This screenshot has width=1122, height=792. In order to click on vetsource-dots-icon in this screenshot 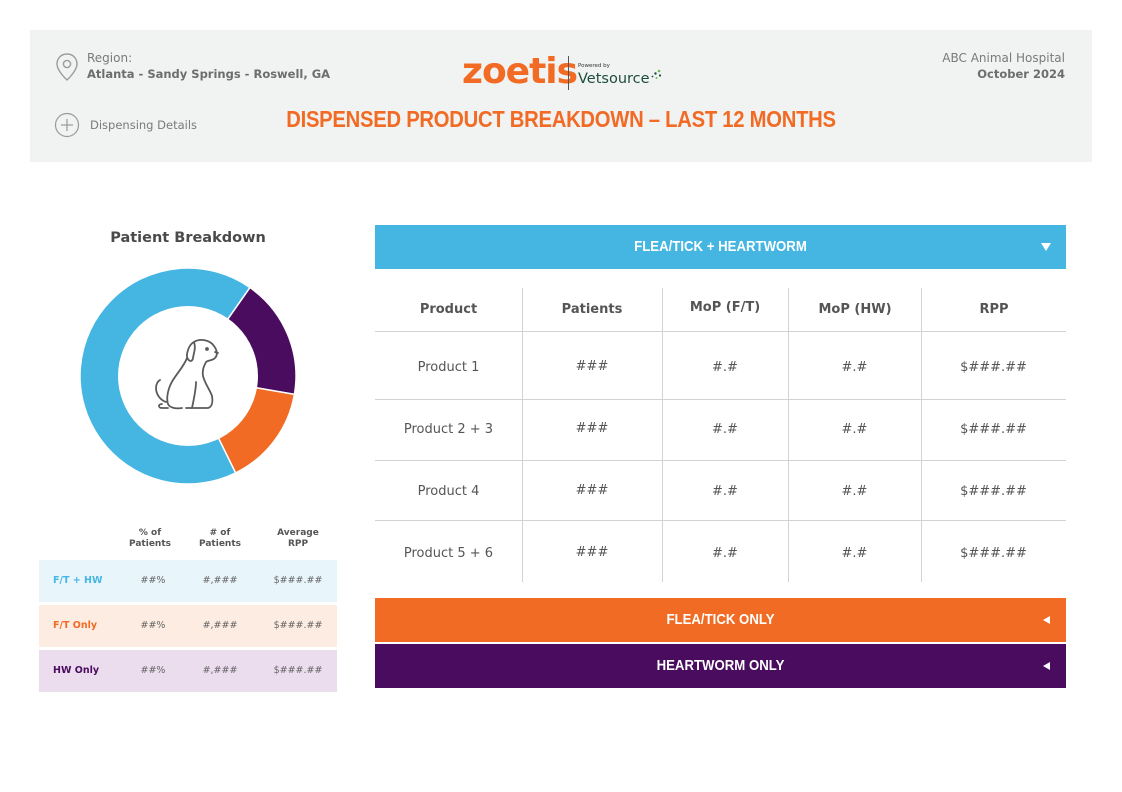, I will do `click(656, 74)`.